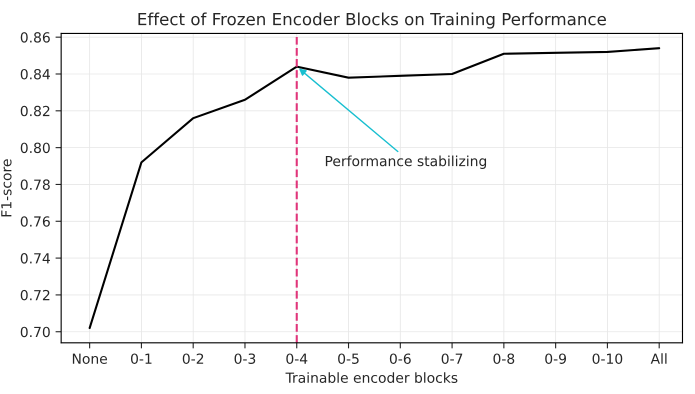 The height and width of the screenshot is (394, 695). I want to click on y-tick-label: 0.74, so click(35, 258).